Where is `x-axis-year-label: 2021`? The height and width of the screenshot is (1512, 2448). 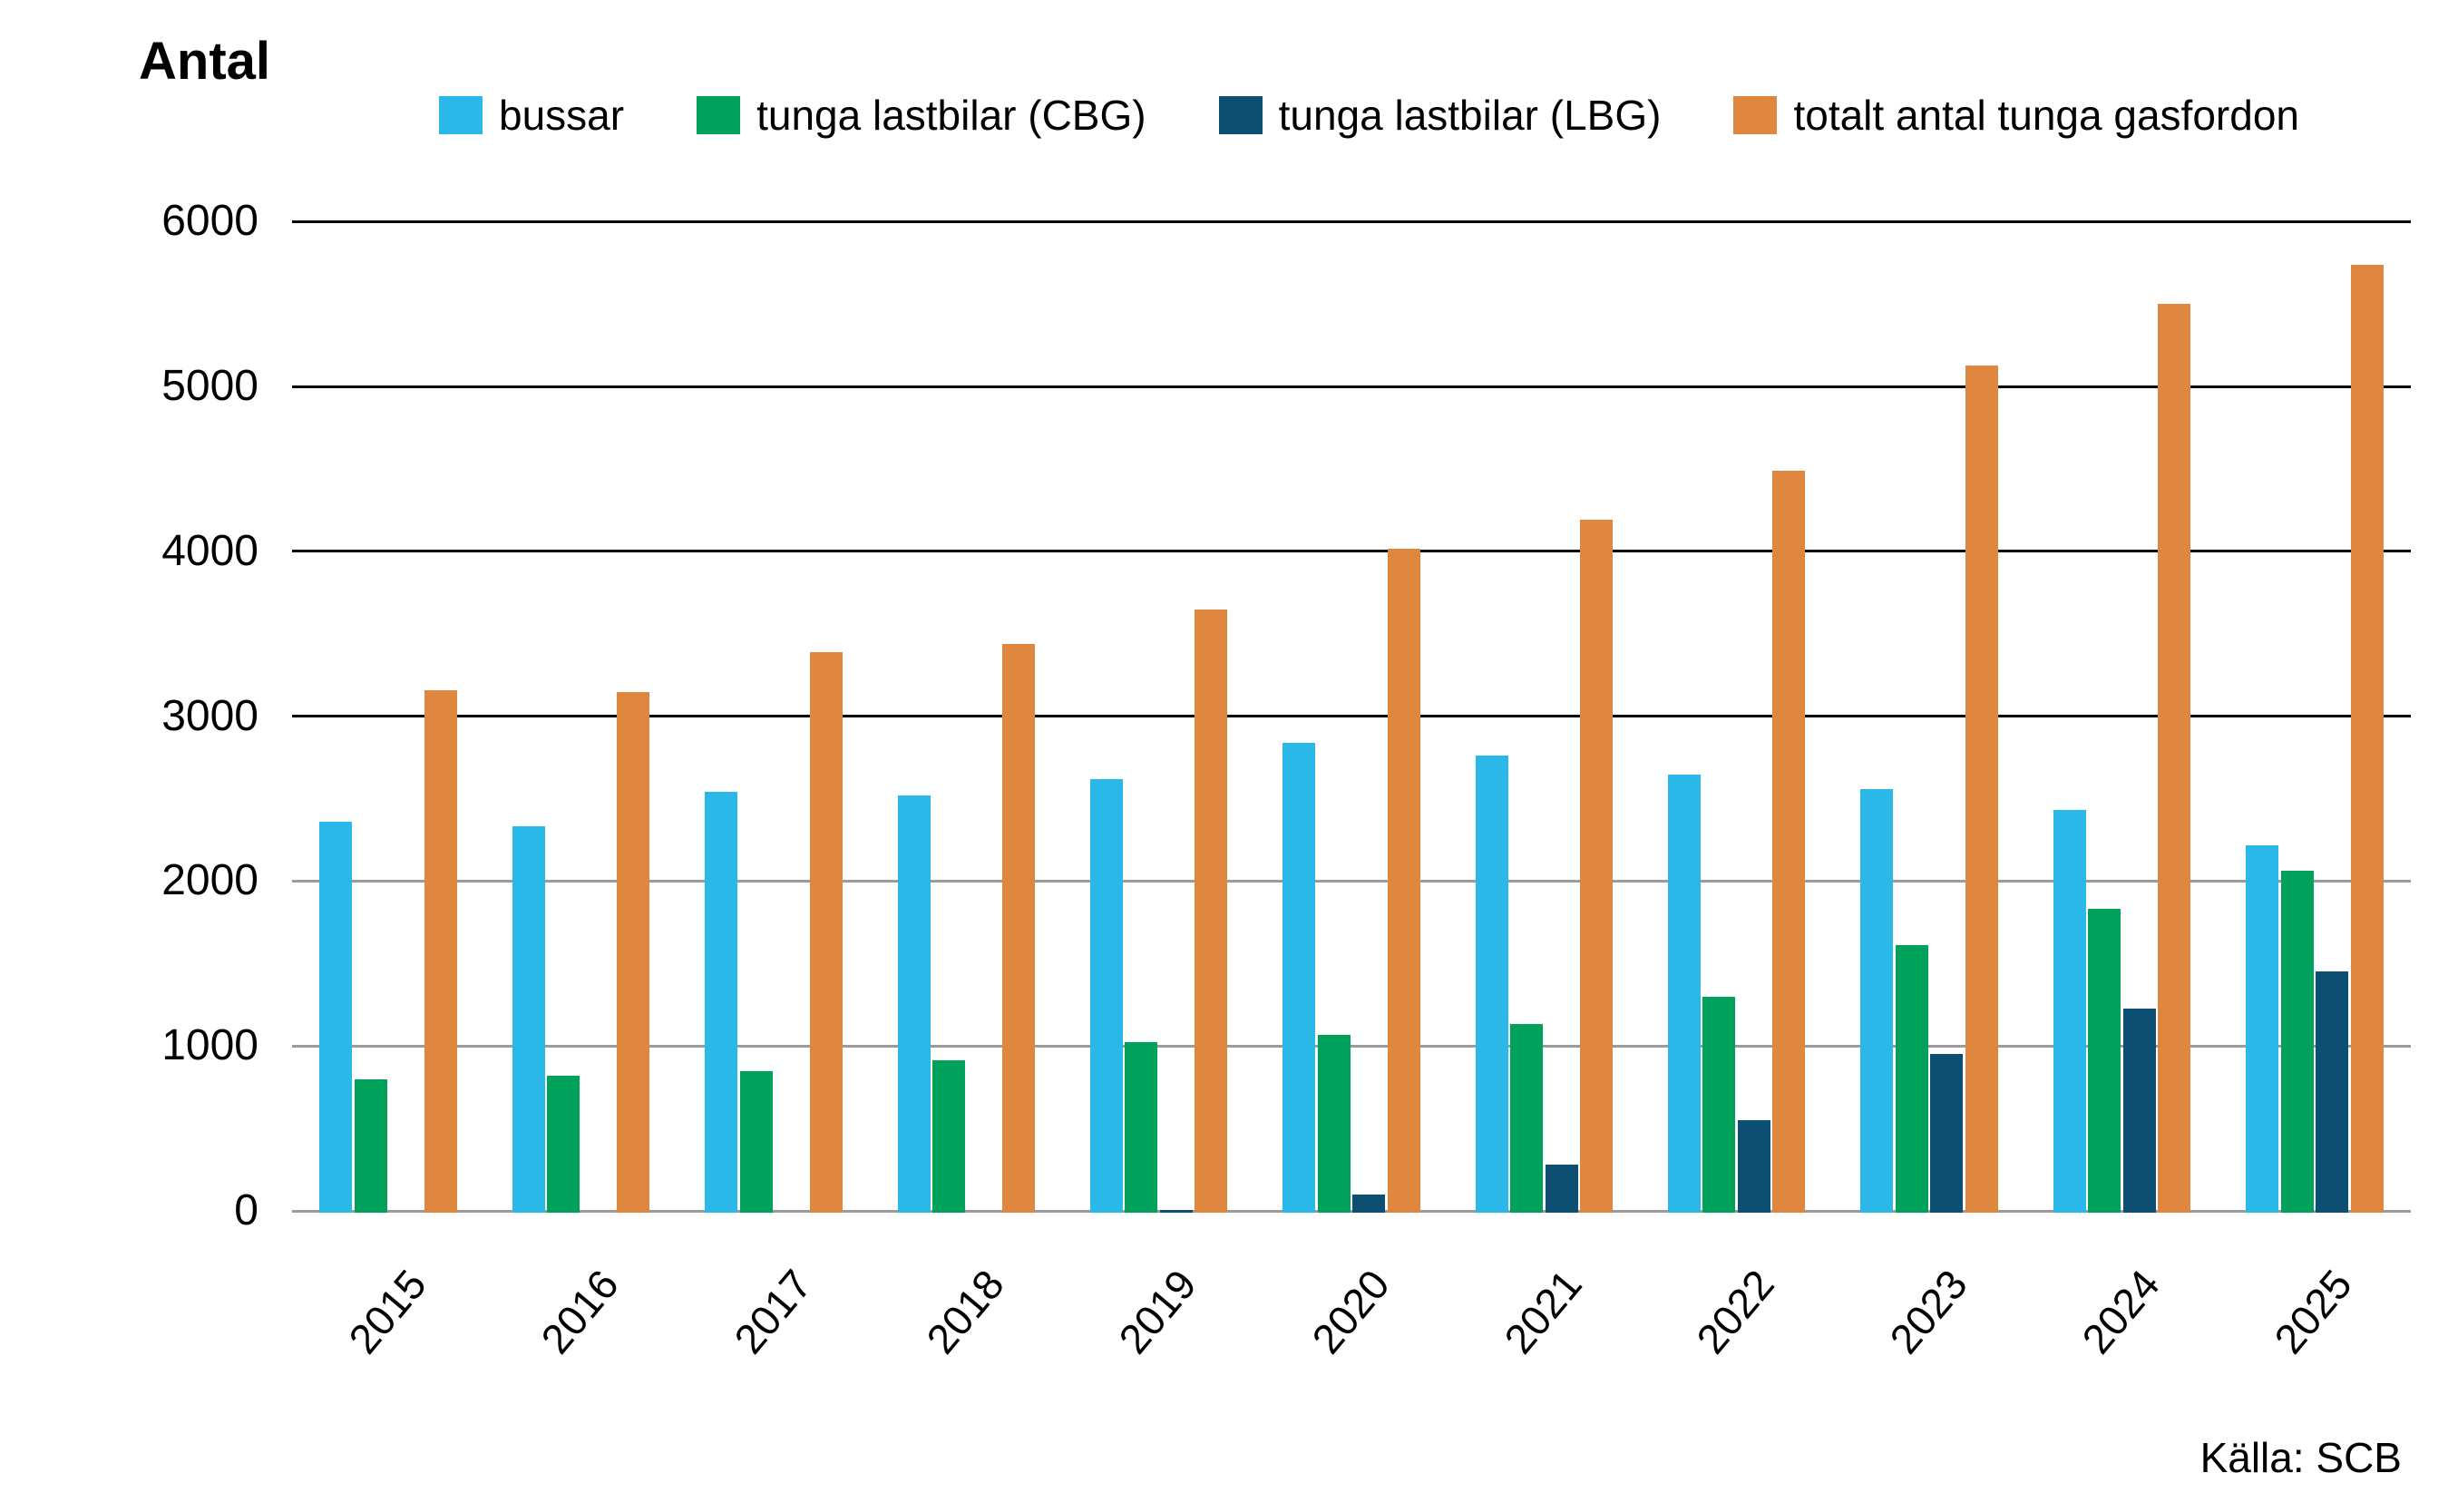 x-axis-year-label: 2021 is located at coordinates (1543, 1311).